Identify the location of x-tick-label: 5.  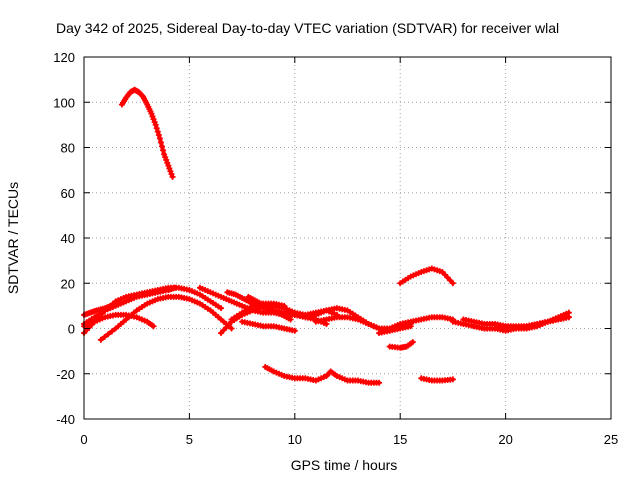
(189, 439).